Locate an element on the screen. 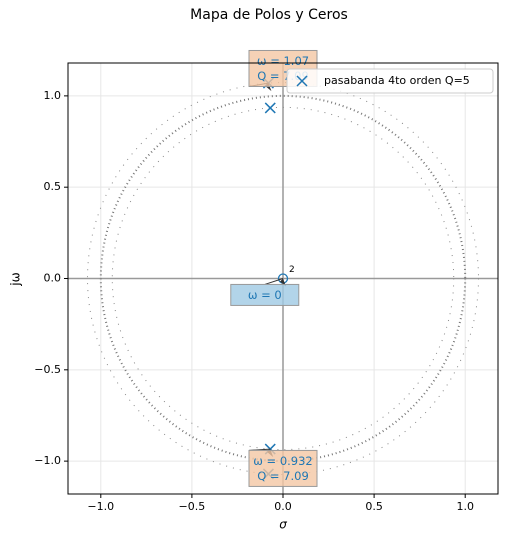 Image resolution: width=506 pixels, height=545 pixels. legend-label: pasabanda 4to orden Q=5 is located at coordinates (397, 80).